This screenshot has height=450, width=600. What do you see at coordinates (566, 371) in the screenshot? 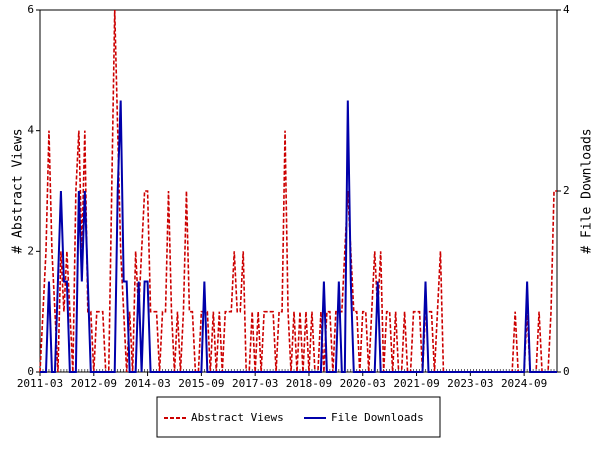
I see `y2-tick-label: 0` at bounding box center [566, 371].